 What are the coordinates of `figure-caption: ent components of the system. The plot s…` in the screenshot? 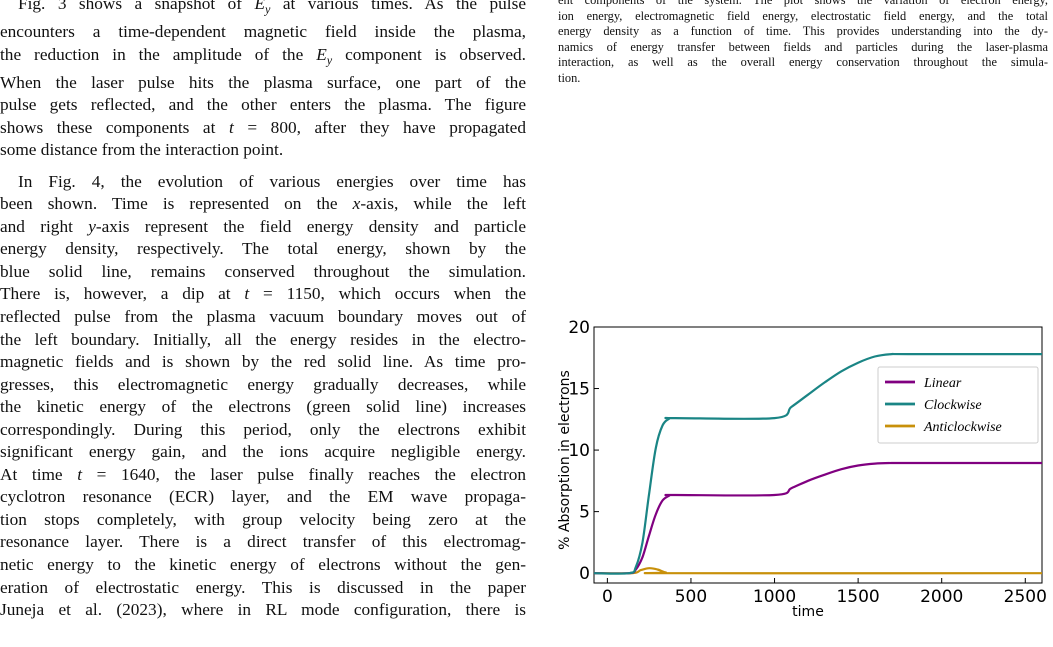 It's located at (803, 43).